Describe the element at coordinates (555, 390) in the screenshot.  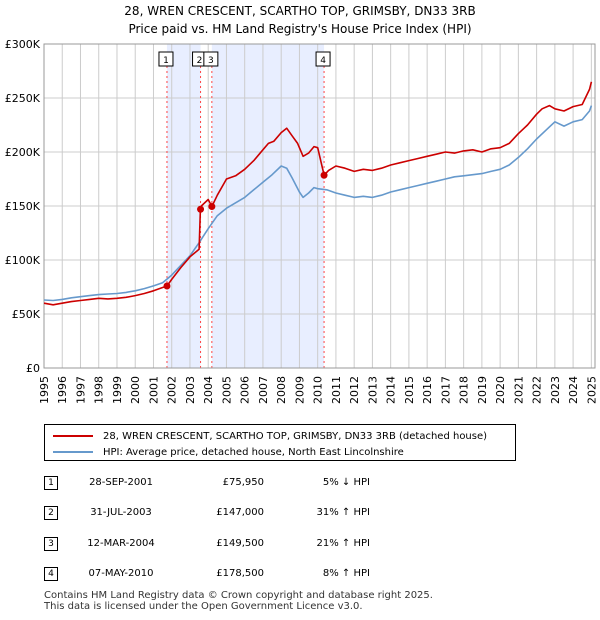
I see `x-tick-label: 2023` at that location.